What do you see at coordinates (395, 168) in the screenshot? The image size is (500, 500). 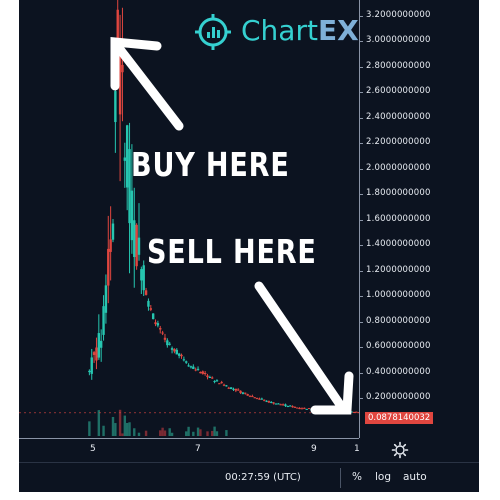 I see `y-tick-label: 2.0000000000` at bounding box center [395, 168].